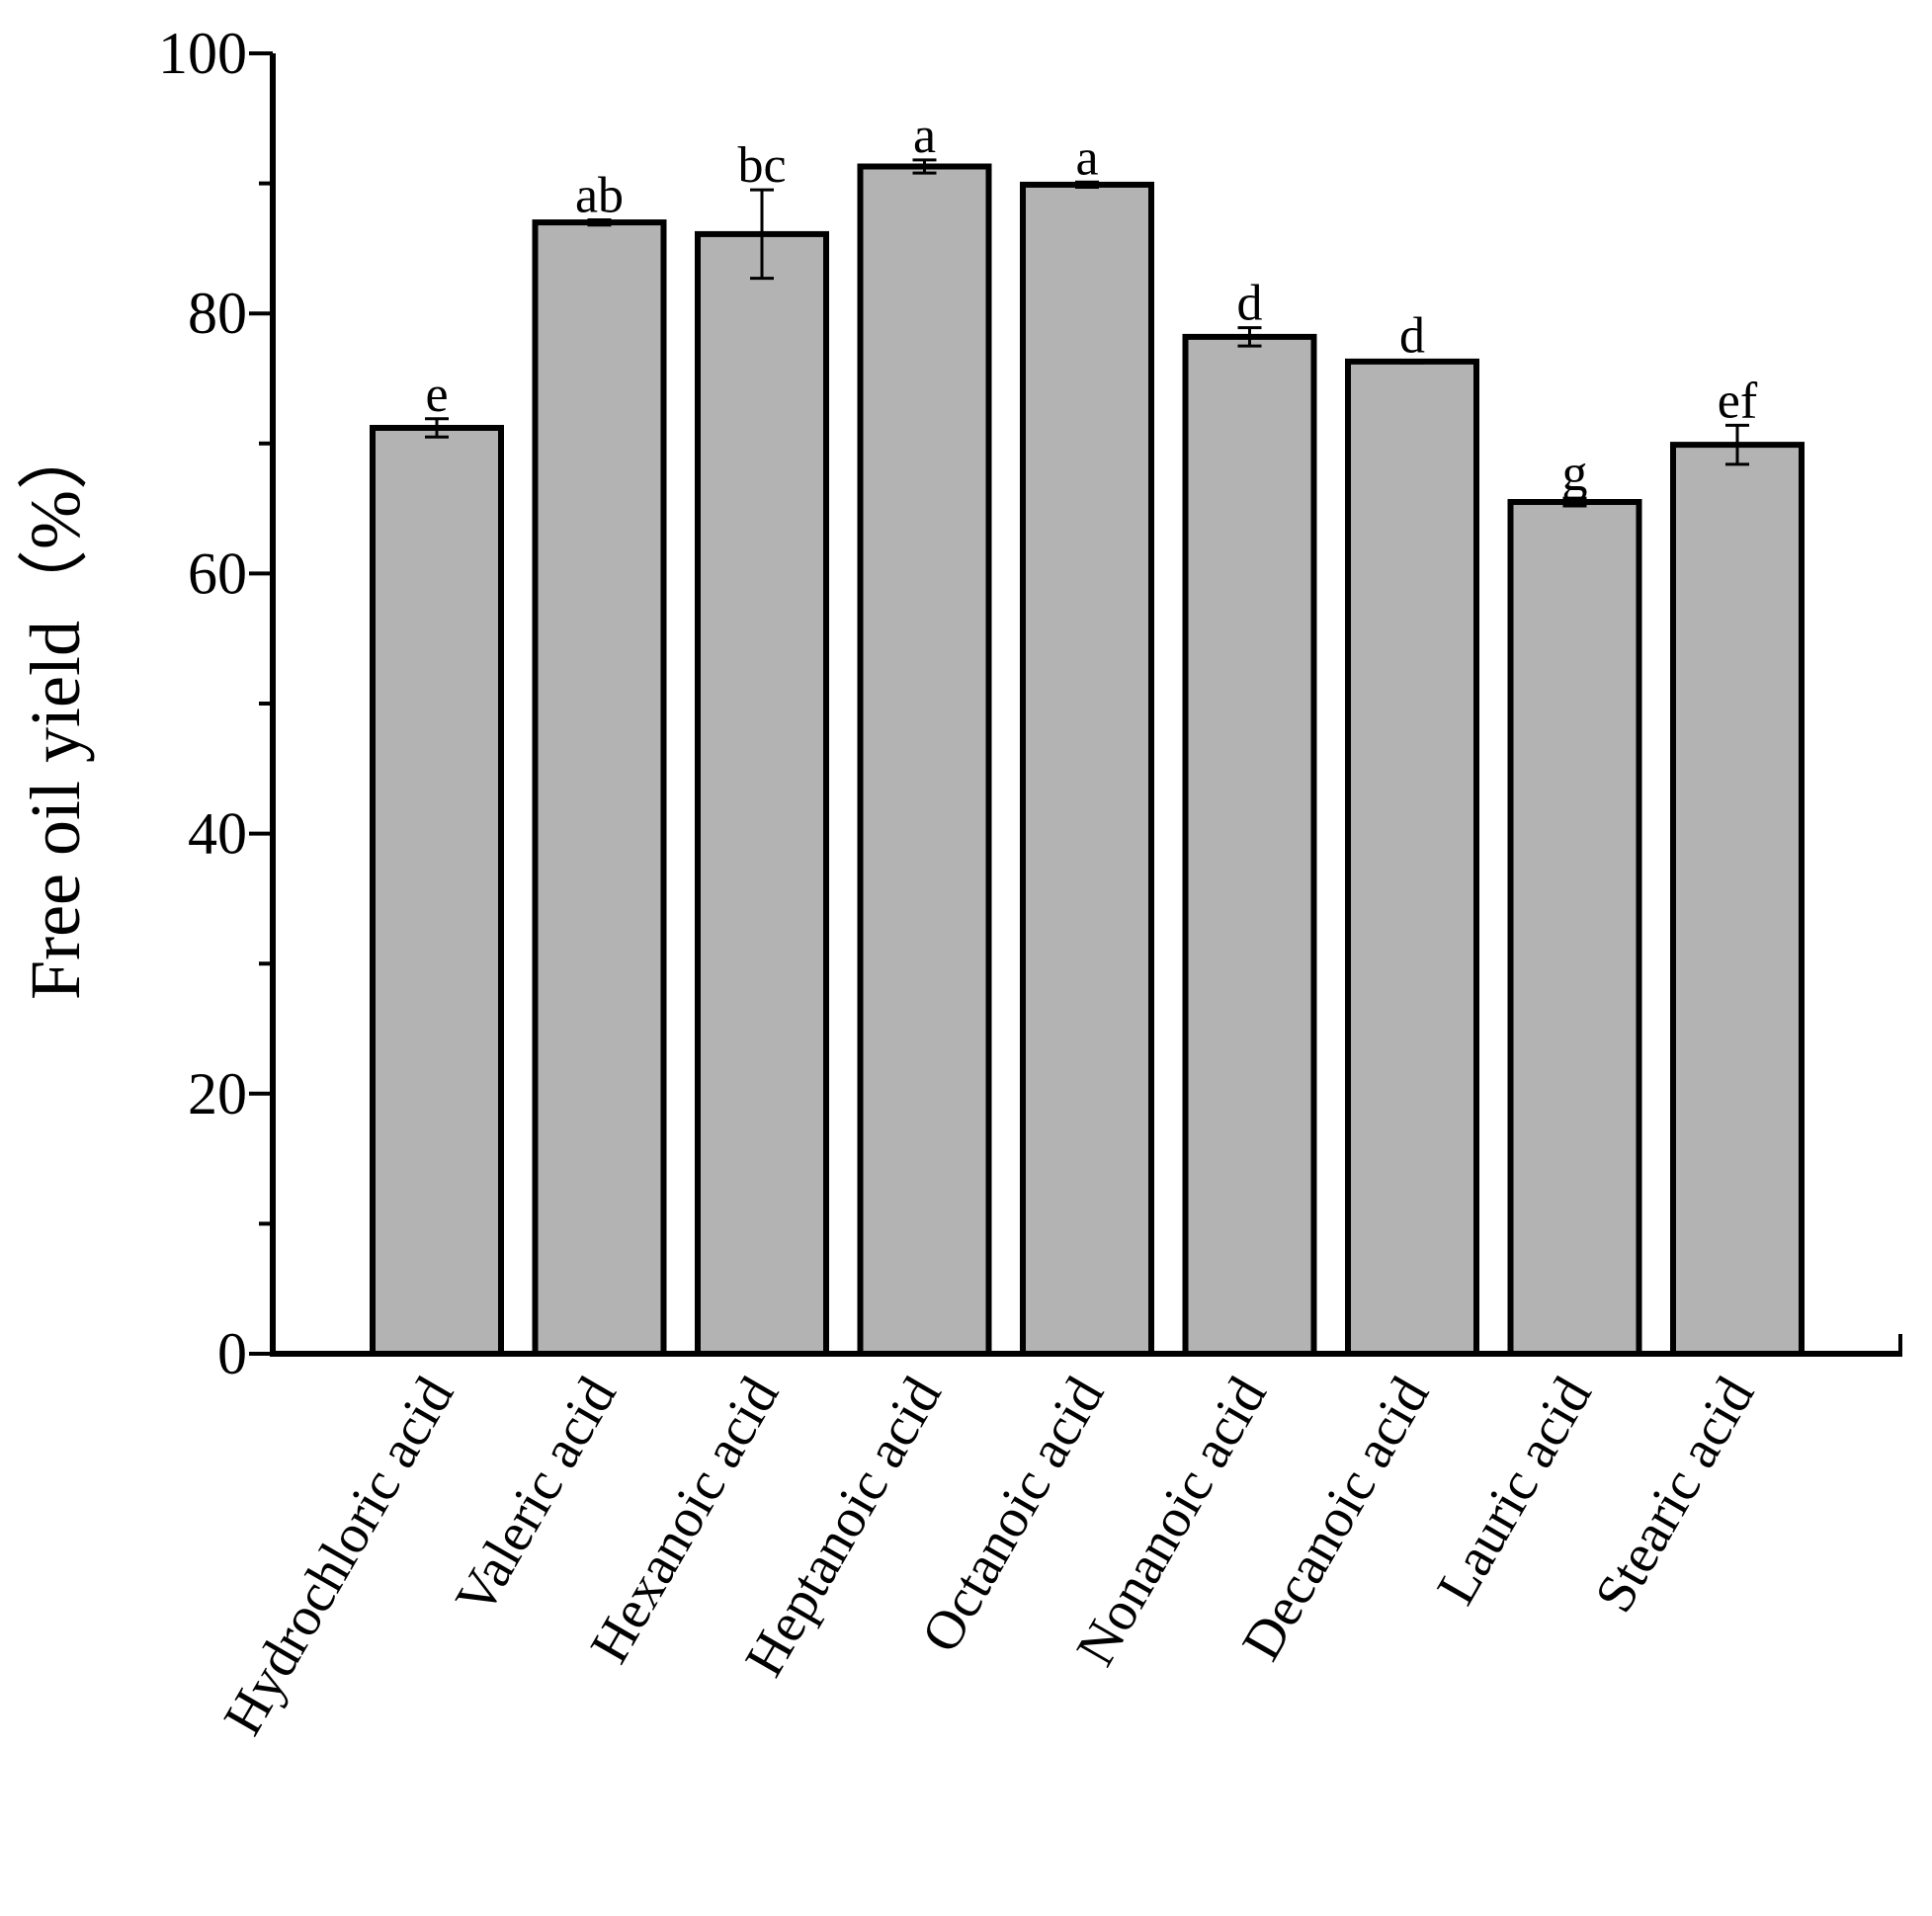 The width and height of the screenshot is (1932, 1916). I want to click on significance-letter: e, so click(436, 395).